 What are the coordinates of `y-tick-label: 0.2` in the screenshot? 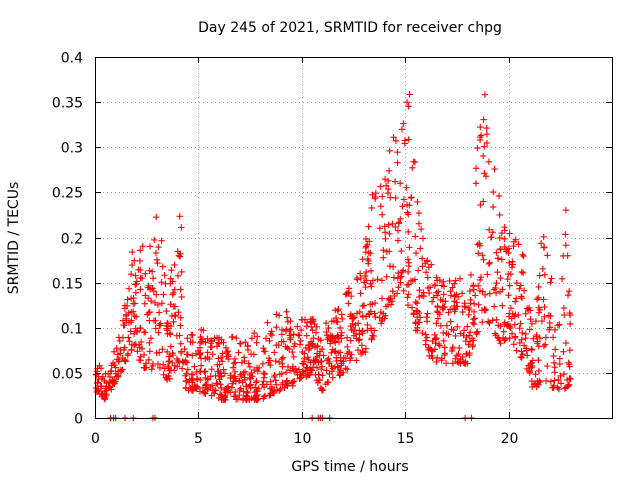 It's located at (72, 240).